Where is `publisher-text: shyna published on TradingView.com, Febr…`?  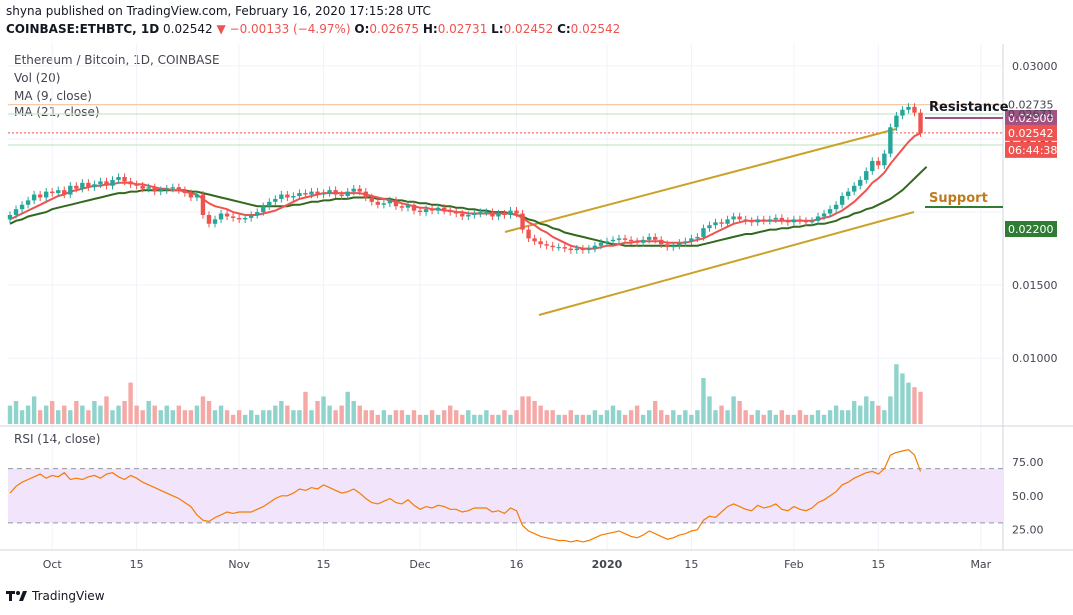 publisher-text: shyna published on TradingView.com, Febr… is located at coordinates (218, 11).